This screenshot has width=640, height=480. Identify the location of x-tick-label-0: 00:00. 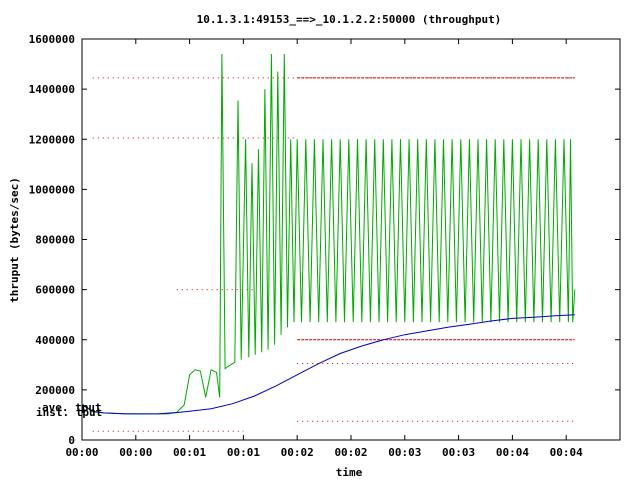
(81, 452).